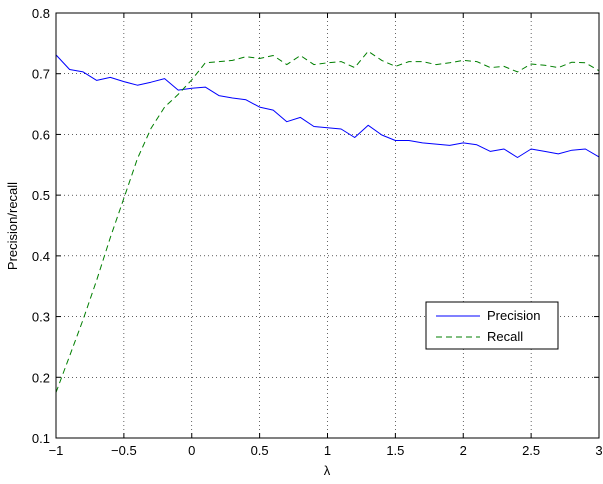 This screenshot has height=484, width=603. I want to click on x-tick-label: −1, so click(56, 450).